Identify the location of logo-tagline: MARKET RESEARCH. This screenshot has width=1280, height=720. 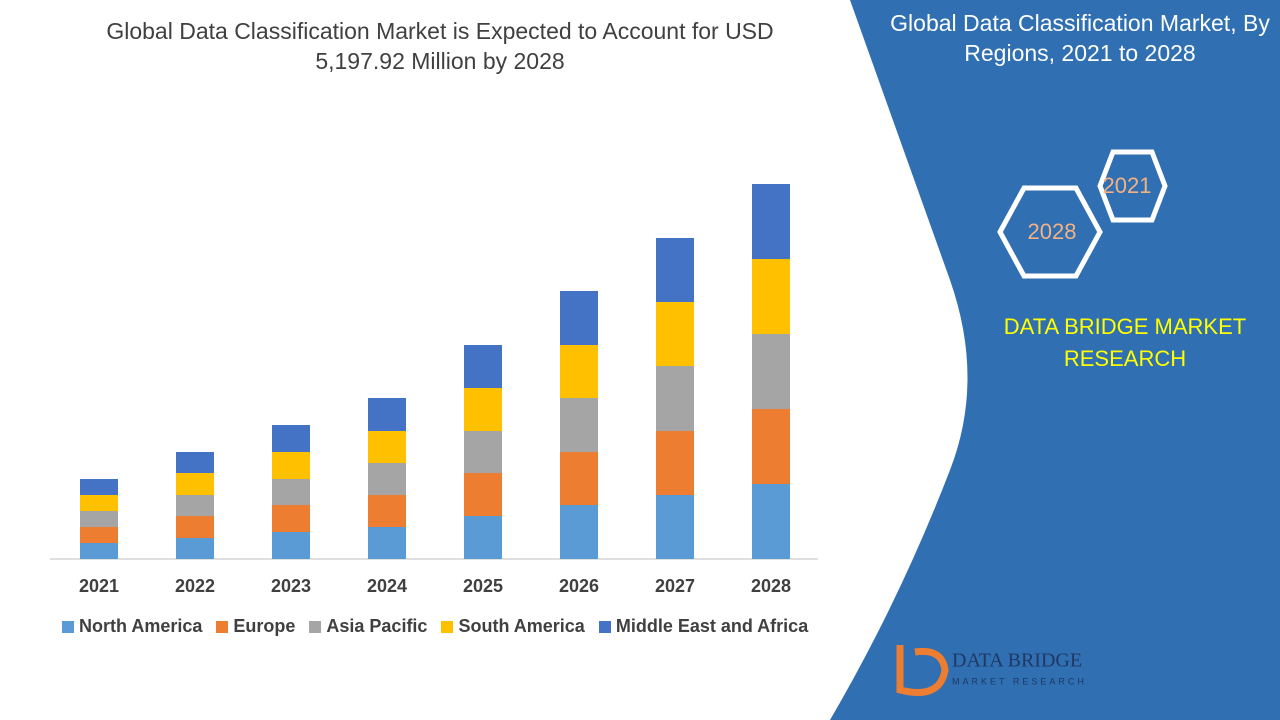
(1019, 681).